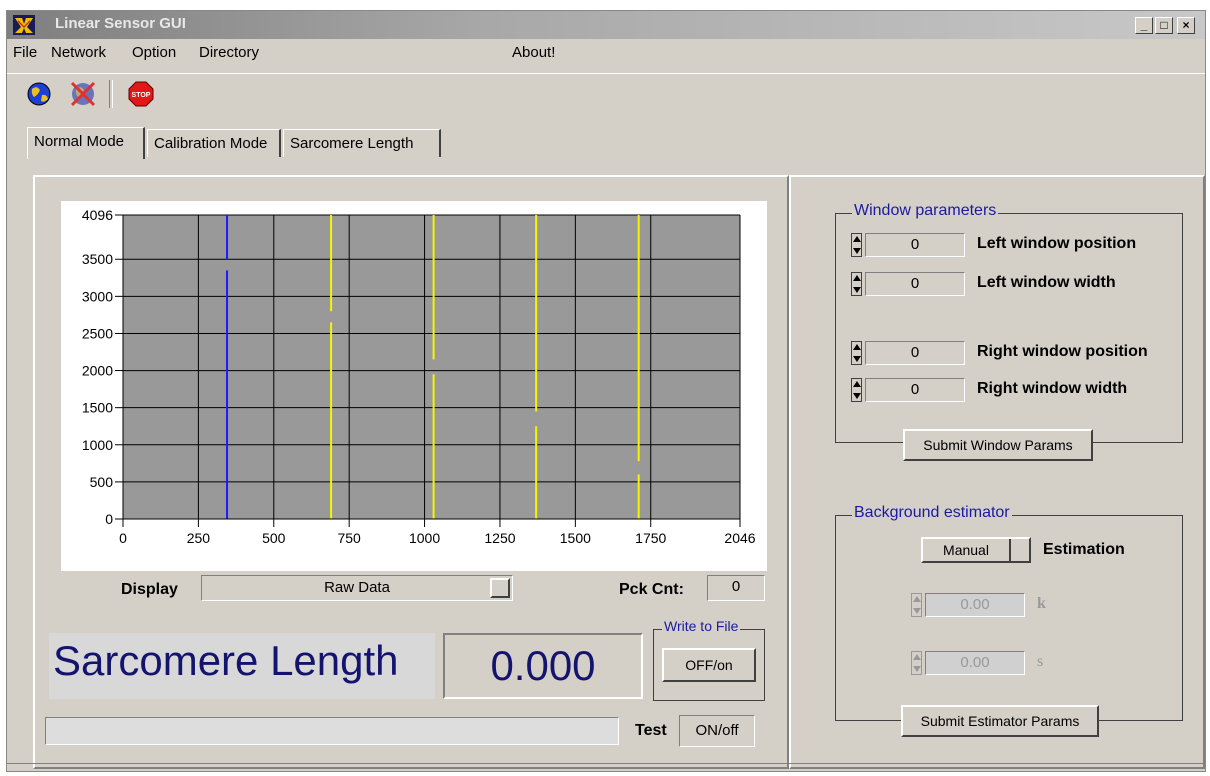 The image size is (1210, 776). I want to click on tab-normal-mode: Normal Mode, so click(86, 143).